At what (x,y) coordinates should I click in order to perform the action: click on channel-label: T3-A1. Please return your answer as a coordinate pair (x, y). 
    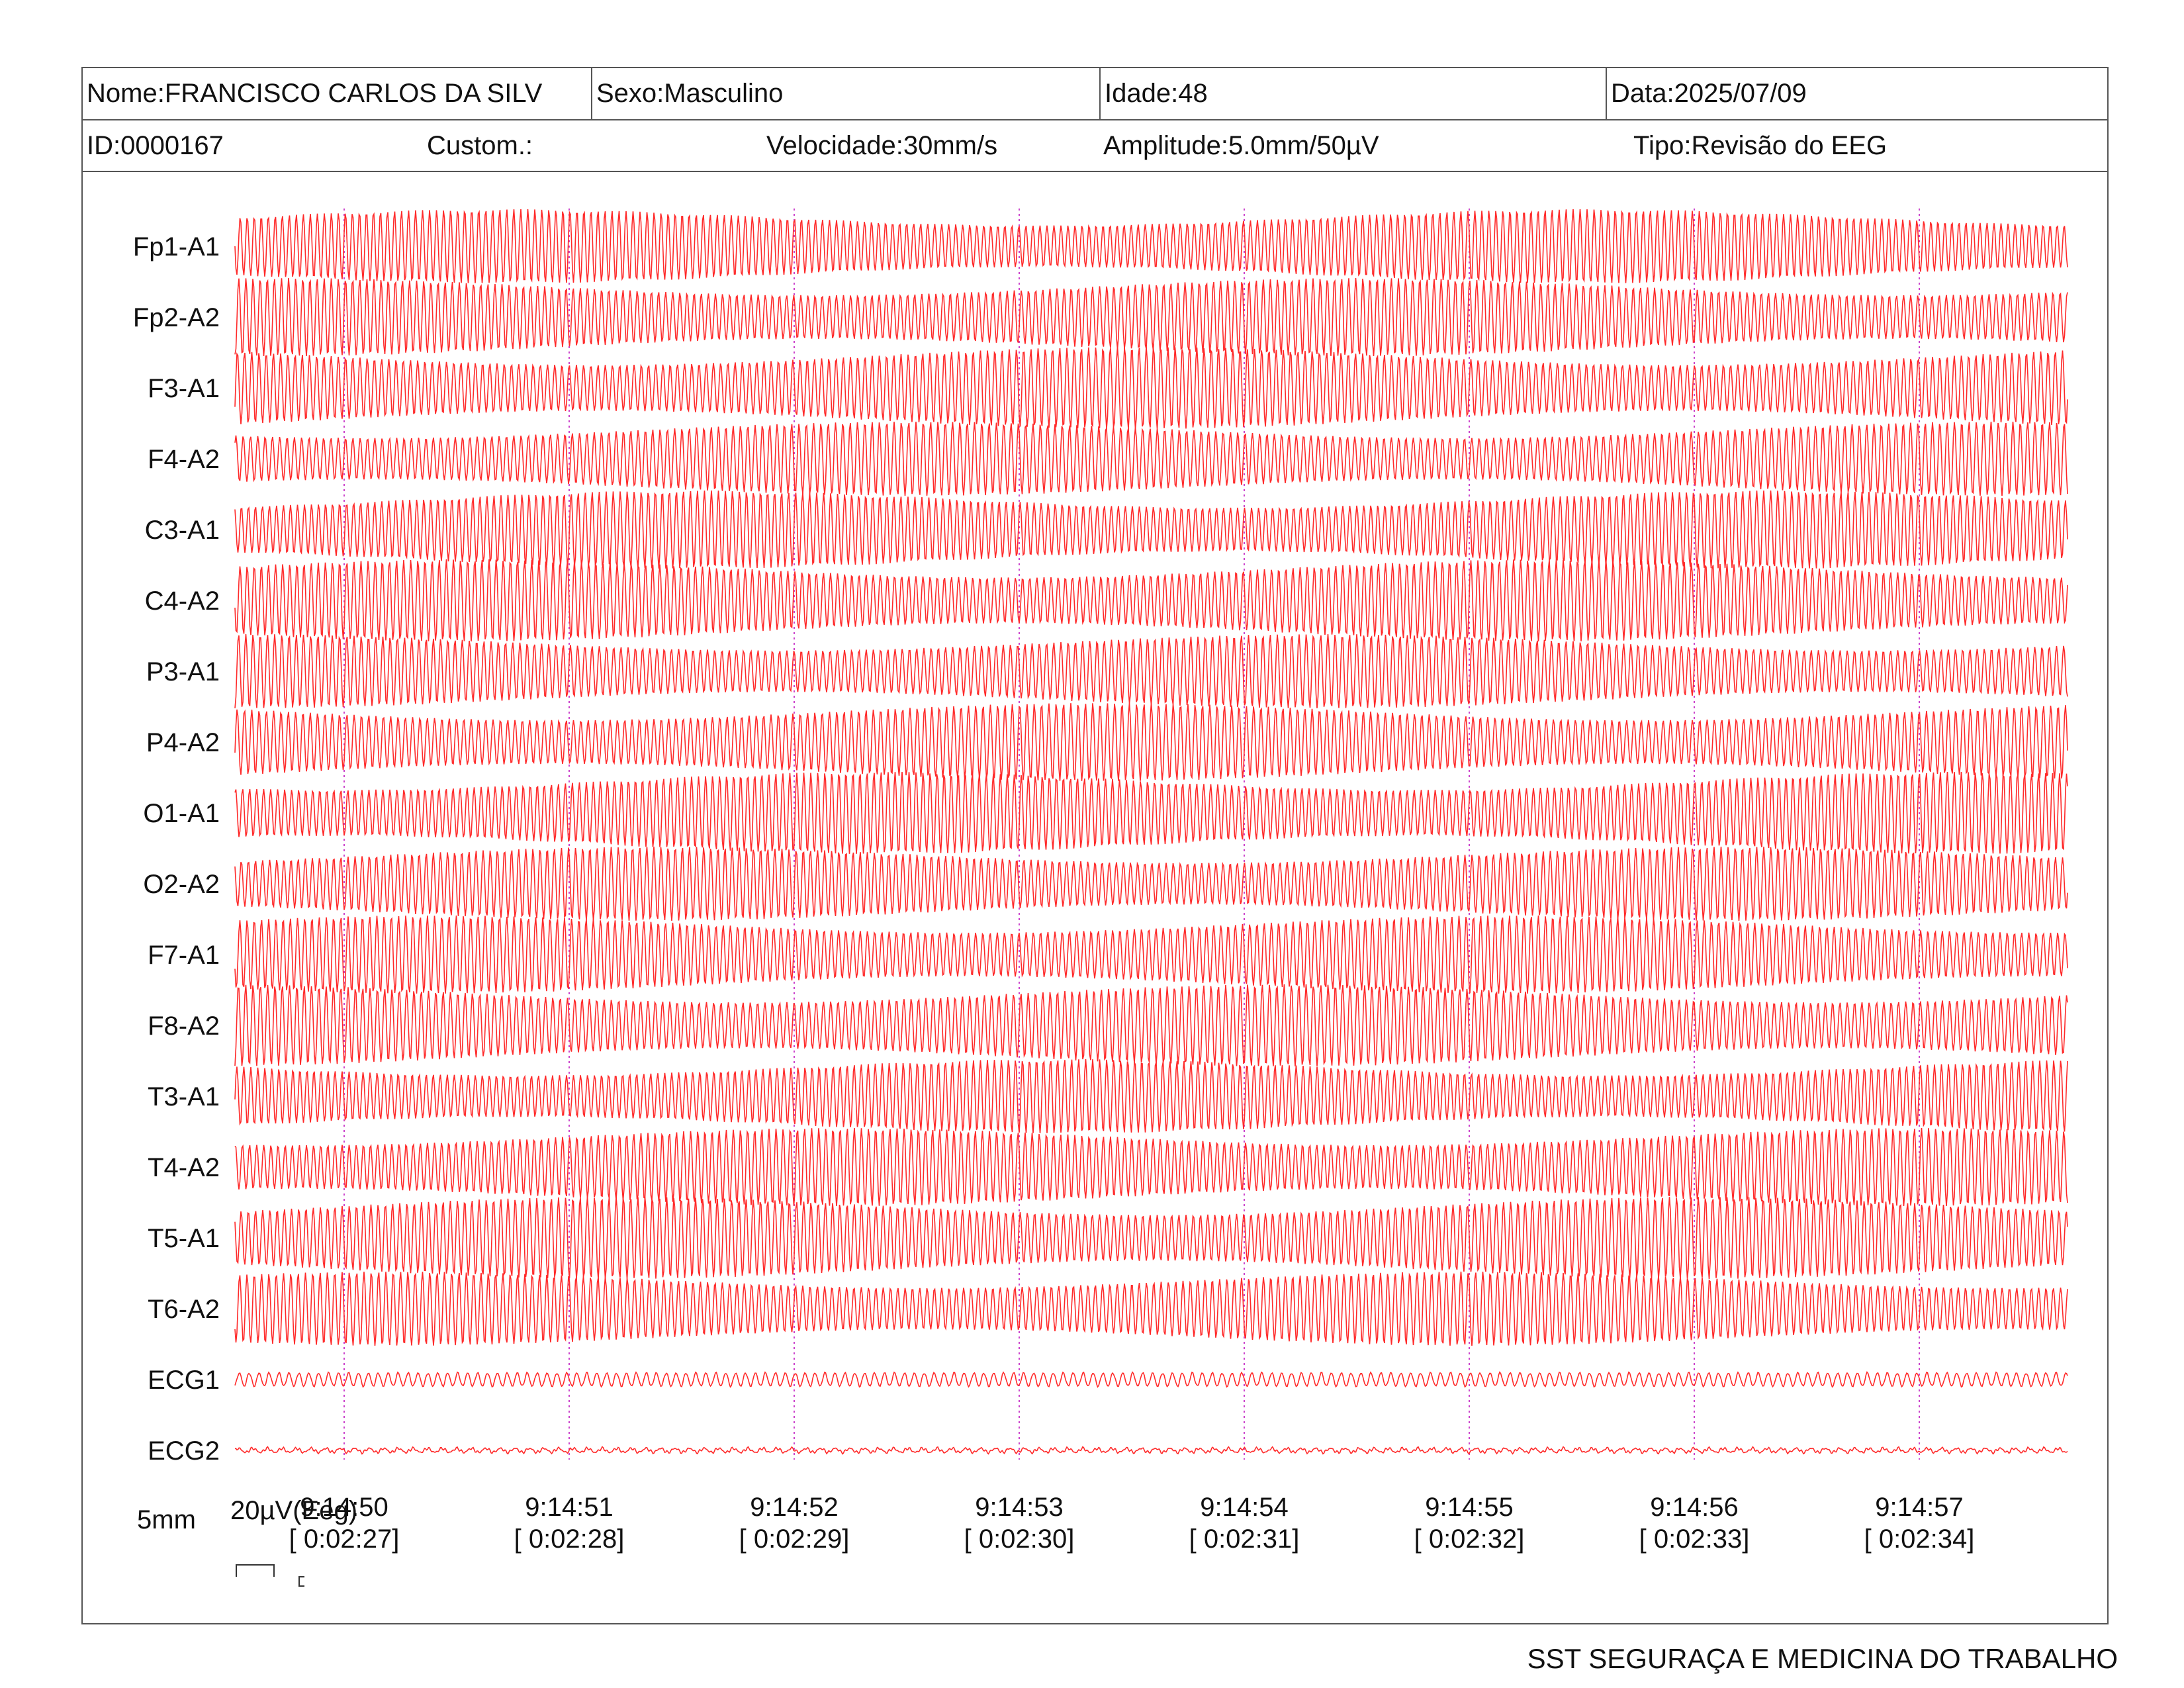
    Looking at the image, I should click on (184, 1096).